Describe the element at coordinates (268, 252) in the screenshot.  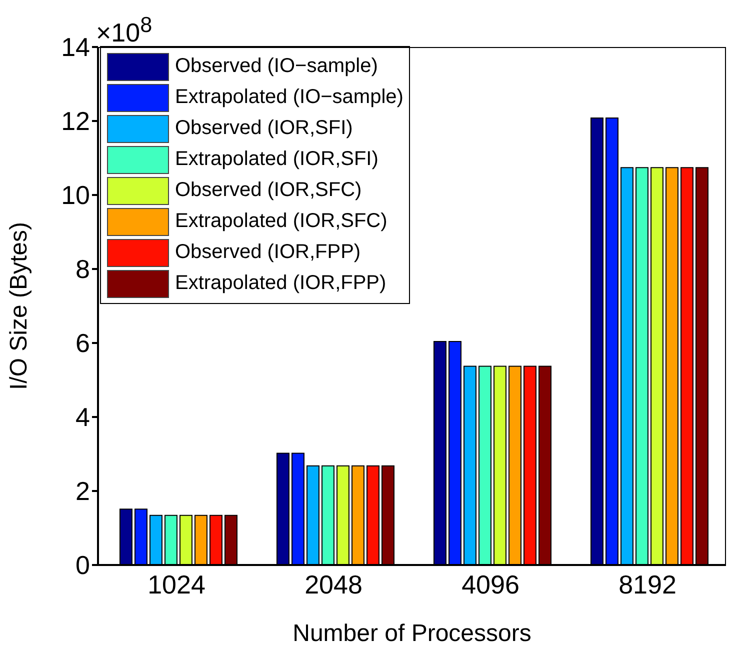
I see `legend-label: Observed (IOR,FPP)` at that location.